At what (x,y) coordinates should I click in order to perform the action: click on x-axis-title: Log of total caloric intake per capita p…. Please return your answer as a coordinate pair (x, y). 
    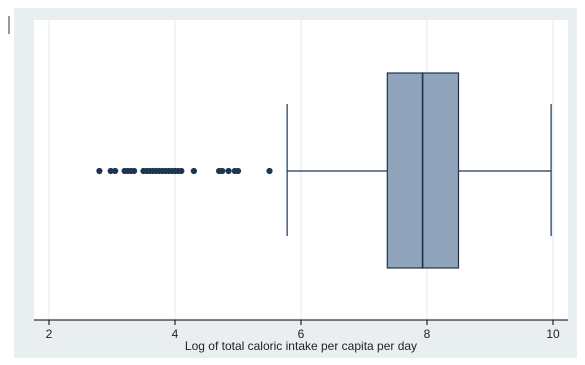
    Looking at the image, I should click on (301, 346).